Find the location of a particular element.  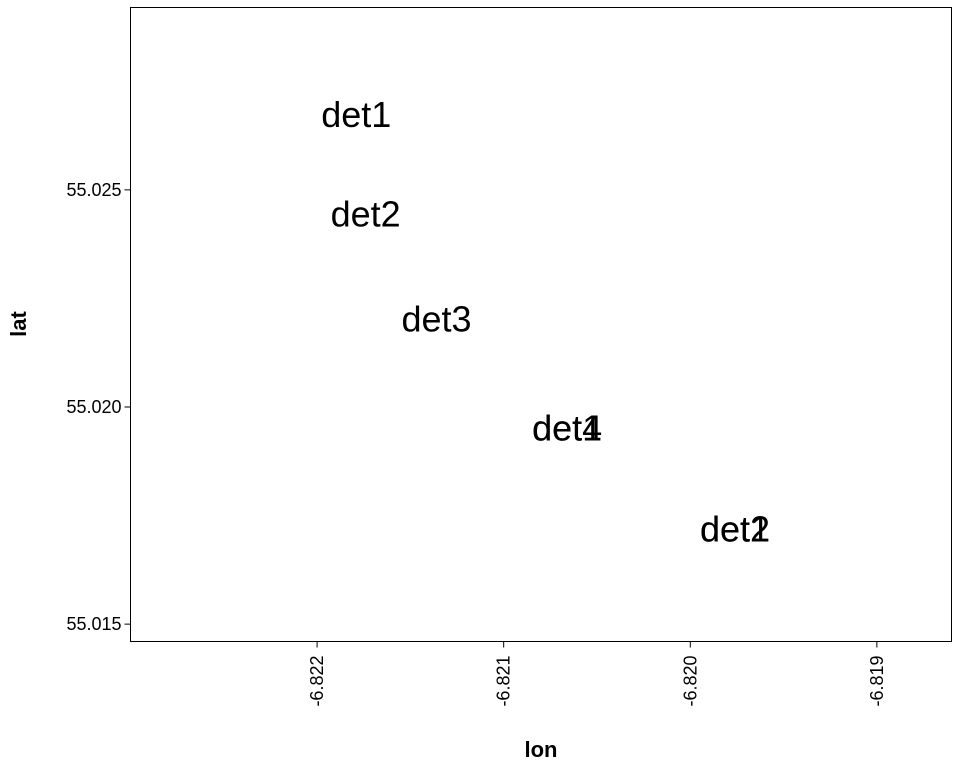

x-tick-label: -6.821 is located at coordinates (504, 681).